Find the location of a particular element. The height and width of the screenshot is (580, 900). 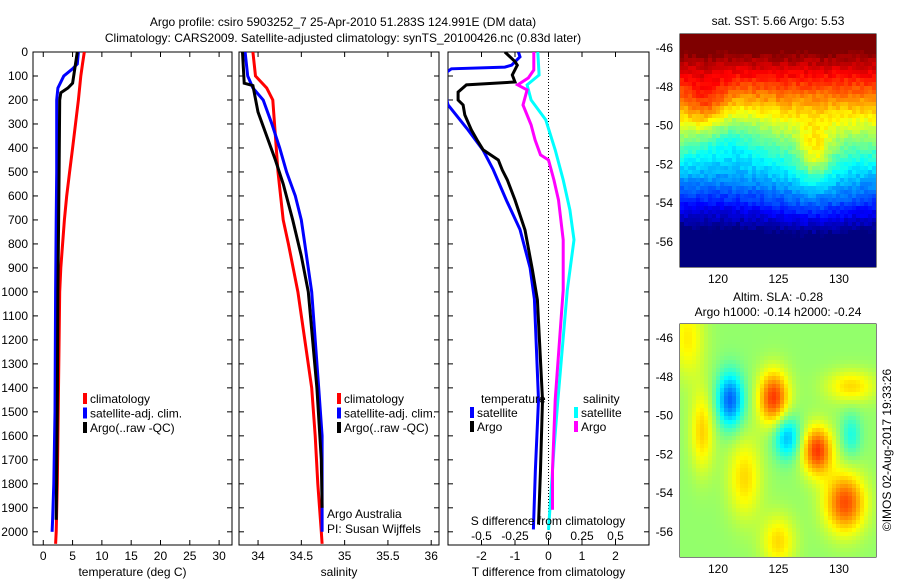

x-tick-label: 2 is located at coordinates (615, 556).